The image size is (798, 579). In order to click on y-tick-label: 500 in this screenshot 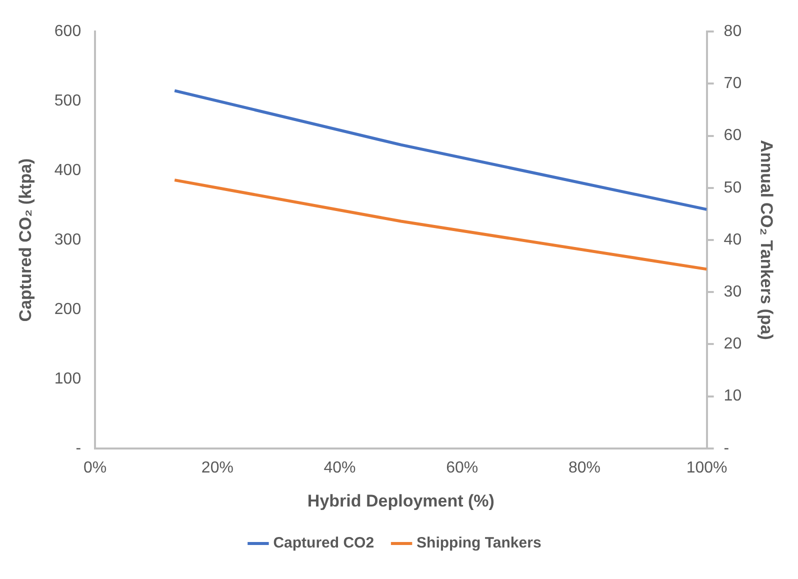, I will do `click(68, 101)`.